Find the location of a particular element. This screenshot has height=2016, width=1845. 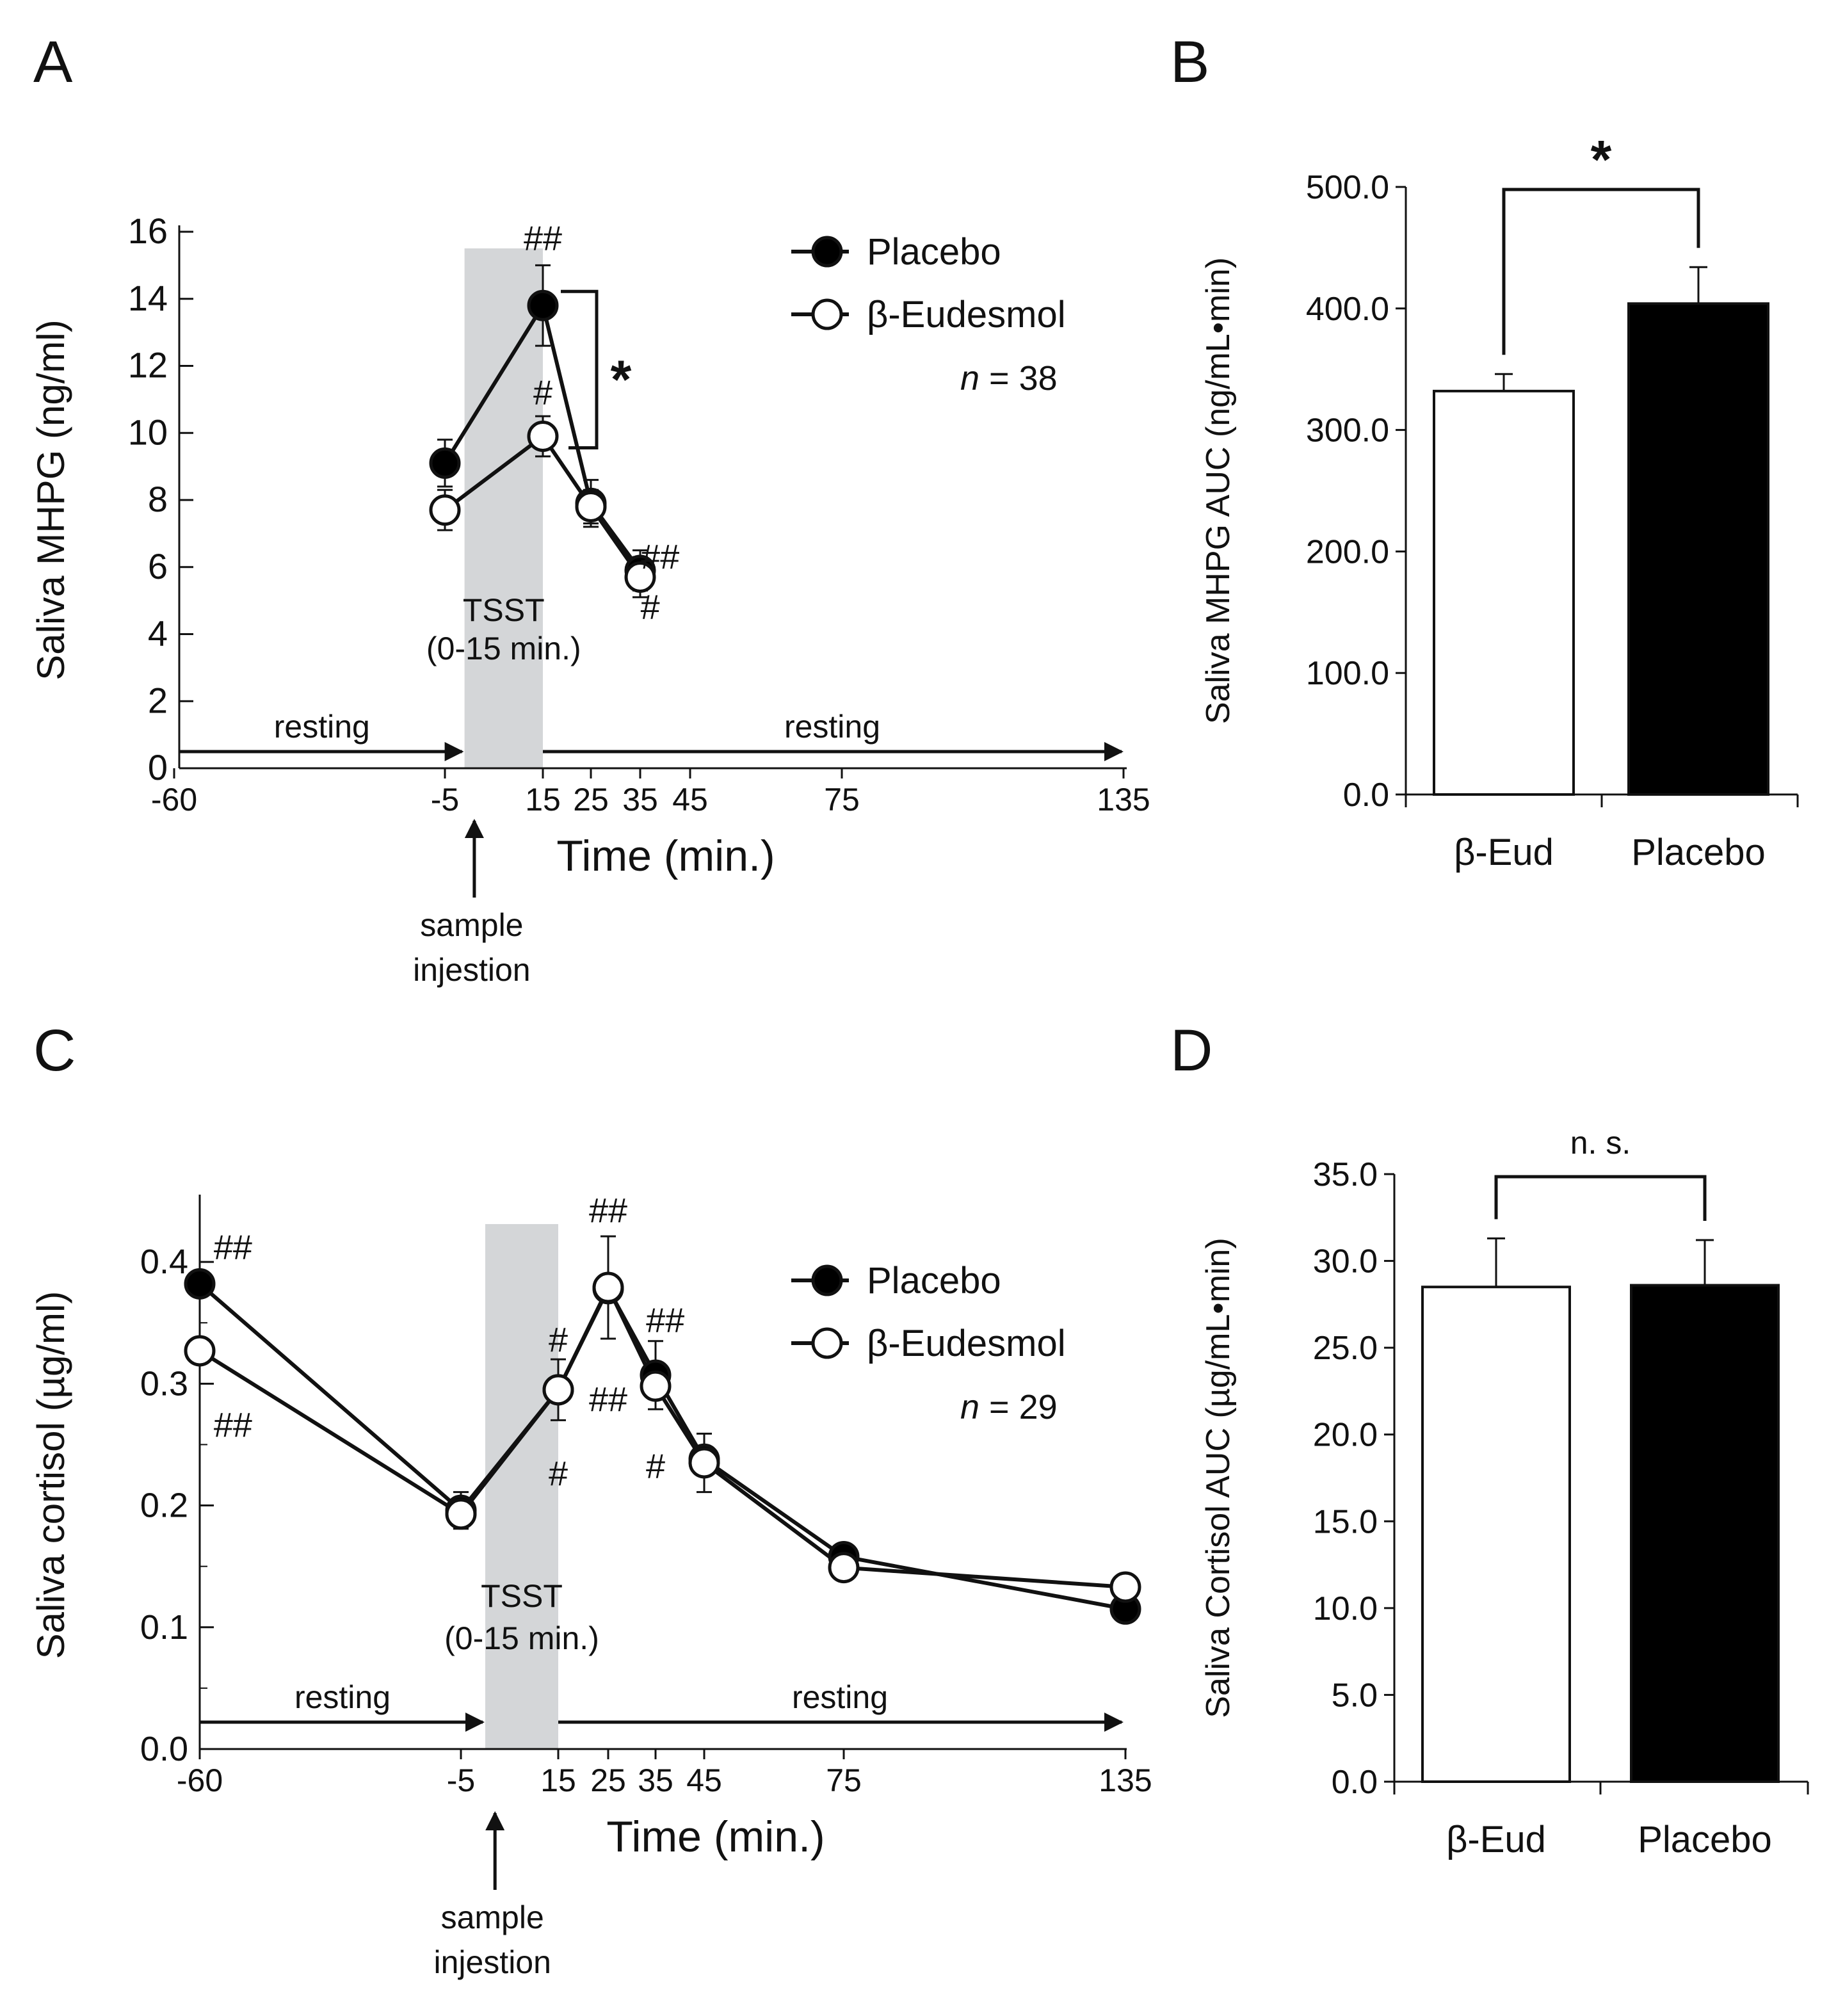

y-tick-label: 400.0 is located at coordinates (1347, 309).